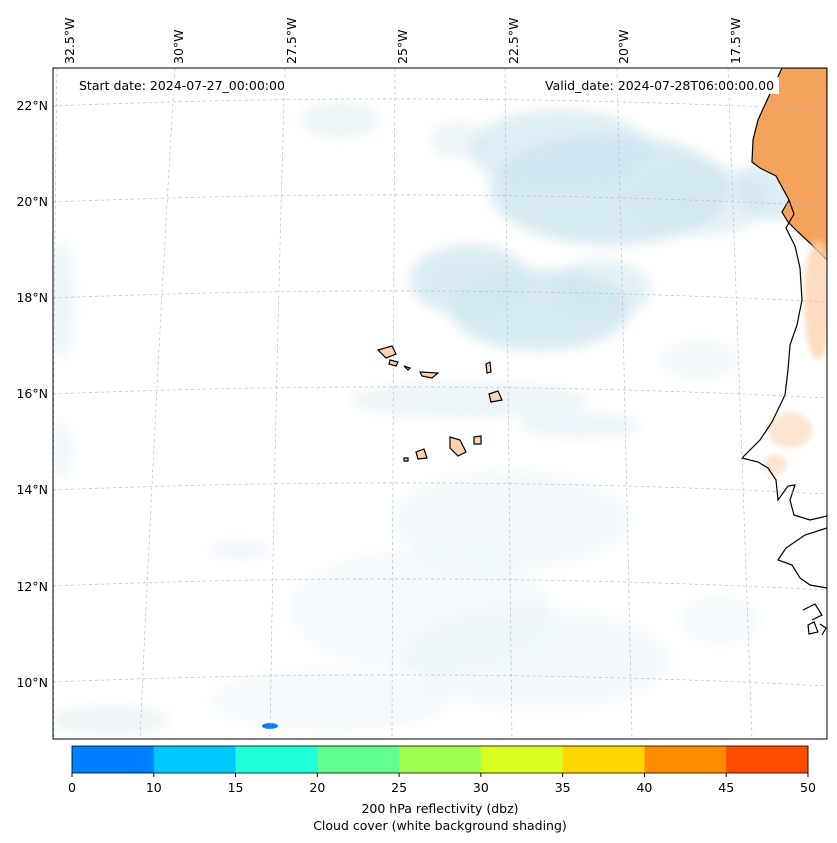 This screenshot has height=843, width=837. What do you see at coordinates (69, 40) in the screenshot?
I see `lon-label-32-5w: 32.5°W` at bounding box center [69, 40].